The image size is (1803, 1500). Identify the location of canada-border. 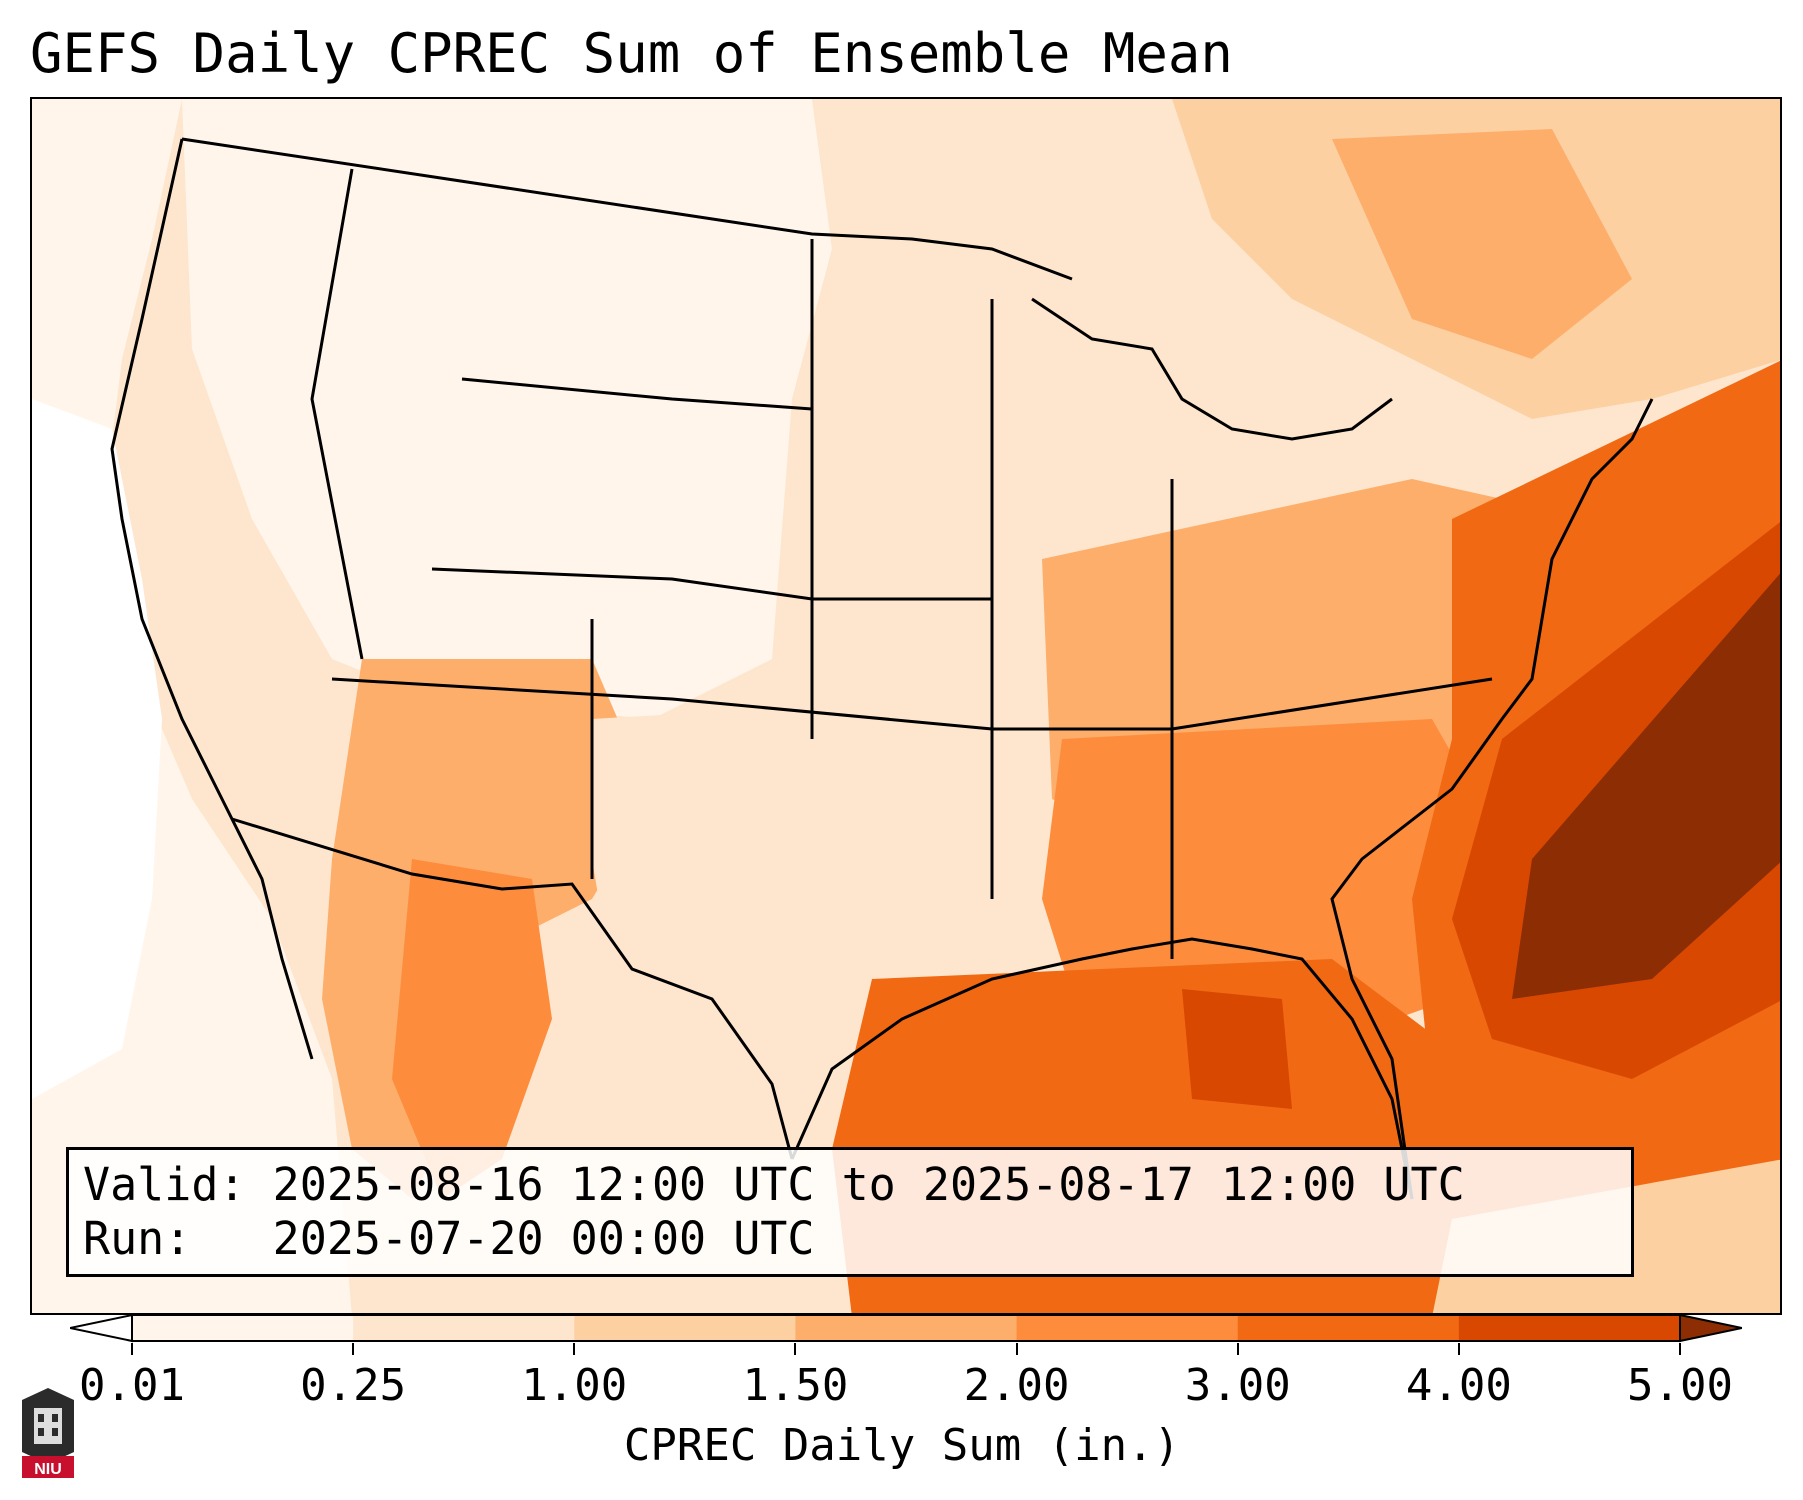
(627, 209).